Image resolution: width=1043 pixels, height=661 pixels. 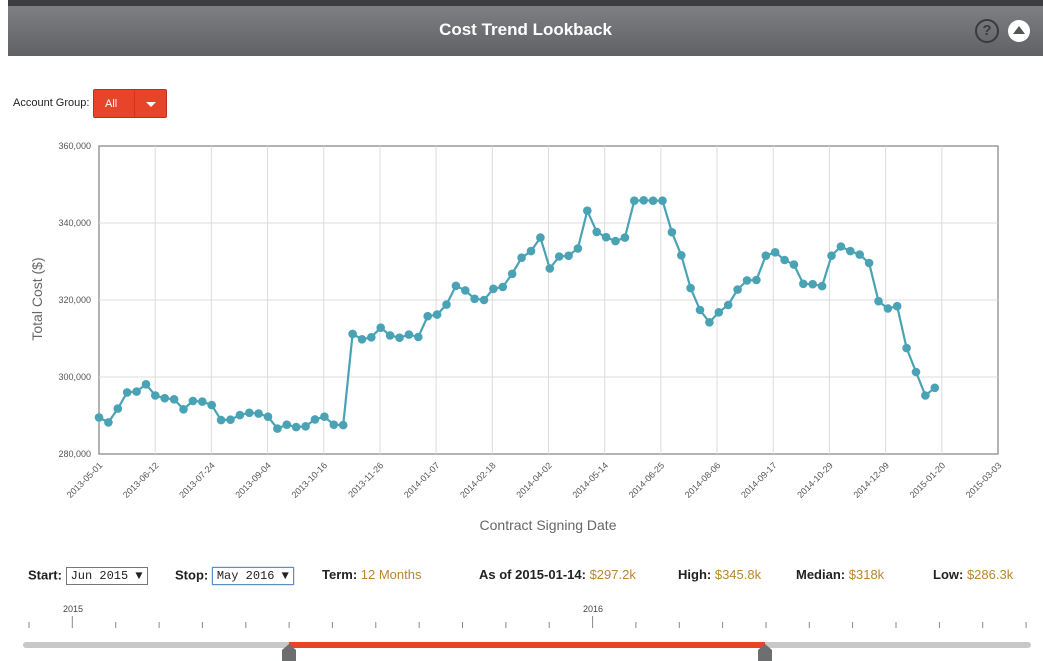 I want to click on collapse-icon, so click(x=1019, y=31).